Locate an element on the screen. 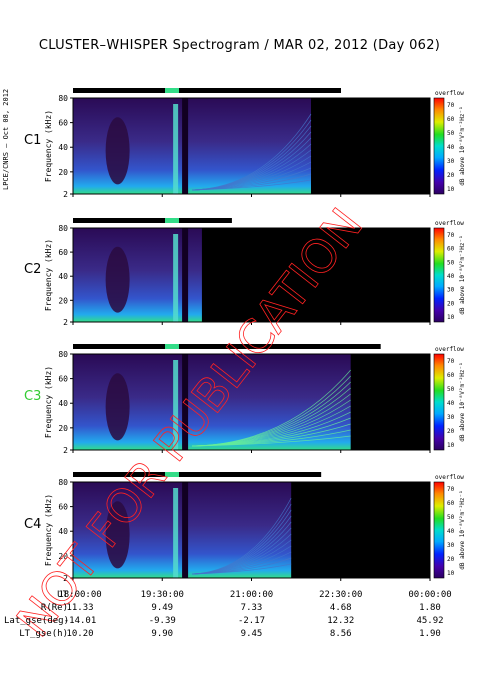 Image resolution: width=479 pixels, height=678 pixels. orbit-row-value: 9.45 is located at coordinates (251, 634).